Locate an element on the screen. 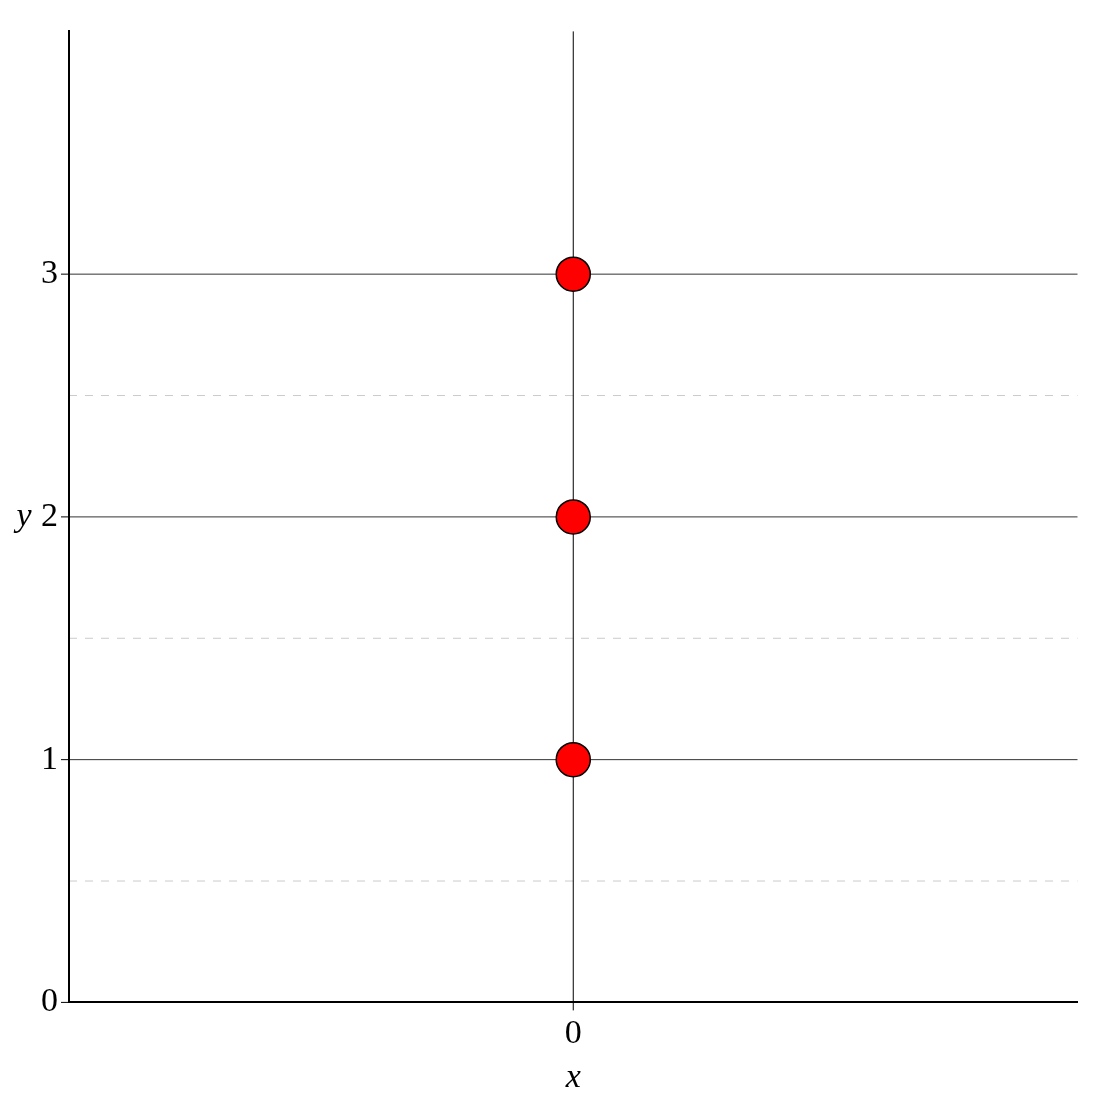  y-axis-title: y is located at coordinates (23, 514).